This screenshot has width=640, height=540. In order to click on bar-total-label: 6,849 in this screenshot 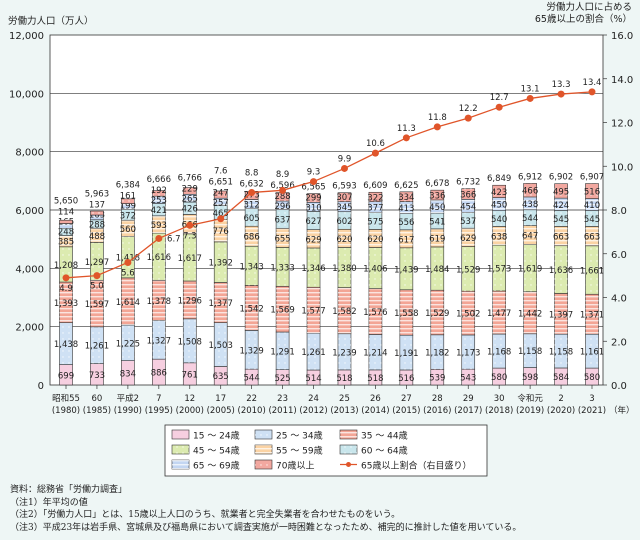, I will do `click(499, 179)`.